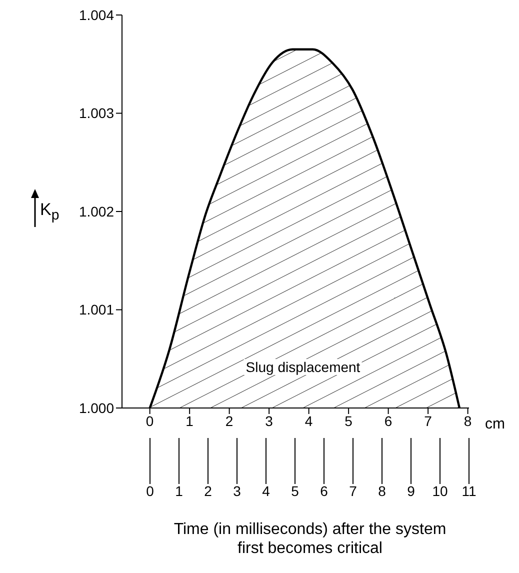  Describe the element at coordinates (96, 113) in the screenshot. I see `y-tick-label: 1.003` at that location.